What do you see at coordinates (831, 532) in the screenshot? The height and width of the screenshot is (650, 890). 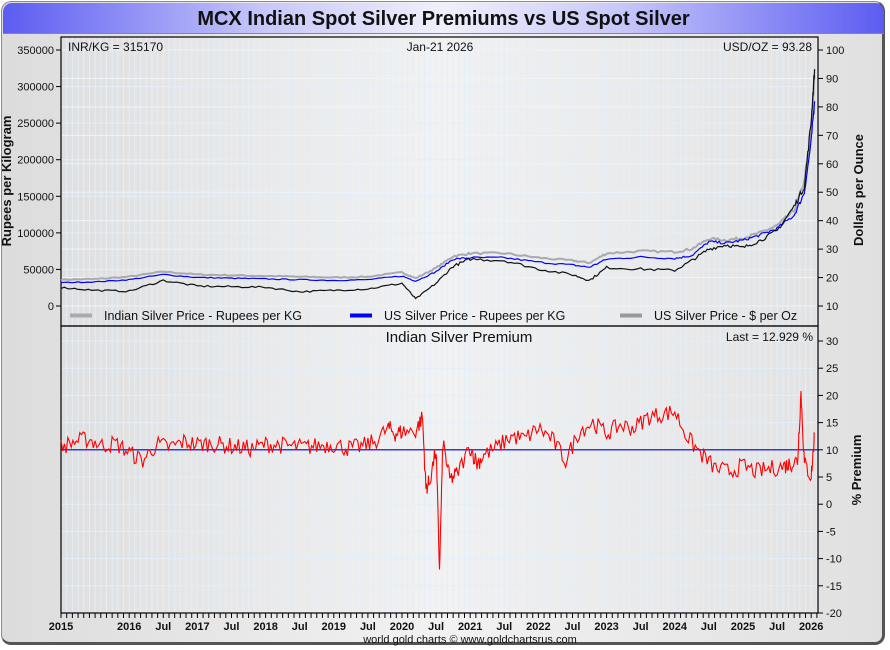 I see `premium-tick-label: -5` at bounding box center [831, 532].